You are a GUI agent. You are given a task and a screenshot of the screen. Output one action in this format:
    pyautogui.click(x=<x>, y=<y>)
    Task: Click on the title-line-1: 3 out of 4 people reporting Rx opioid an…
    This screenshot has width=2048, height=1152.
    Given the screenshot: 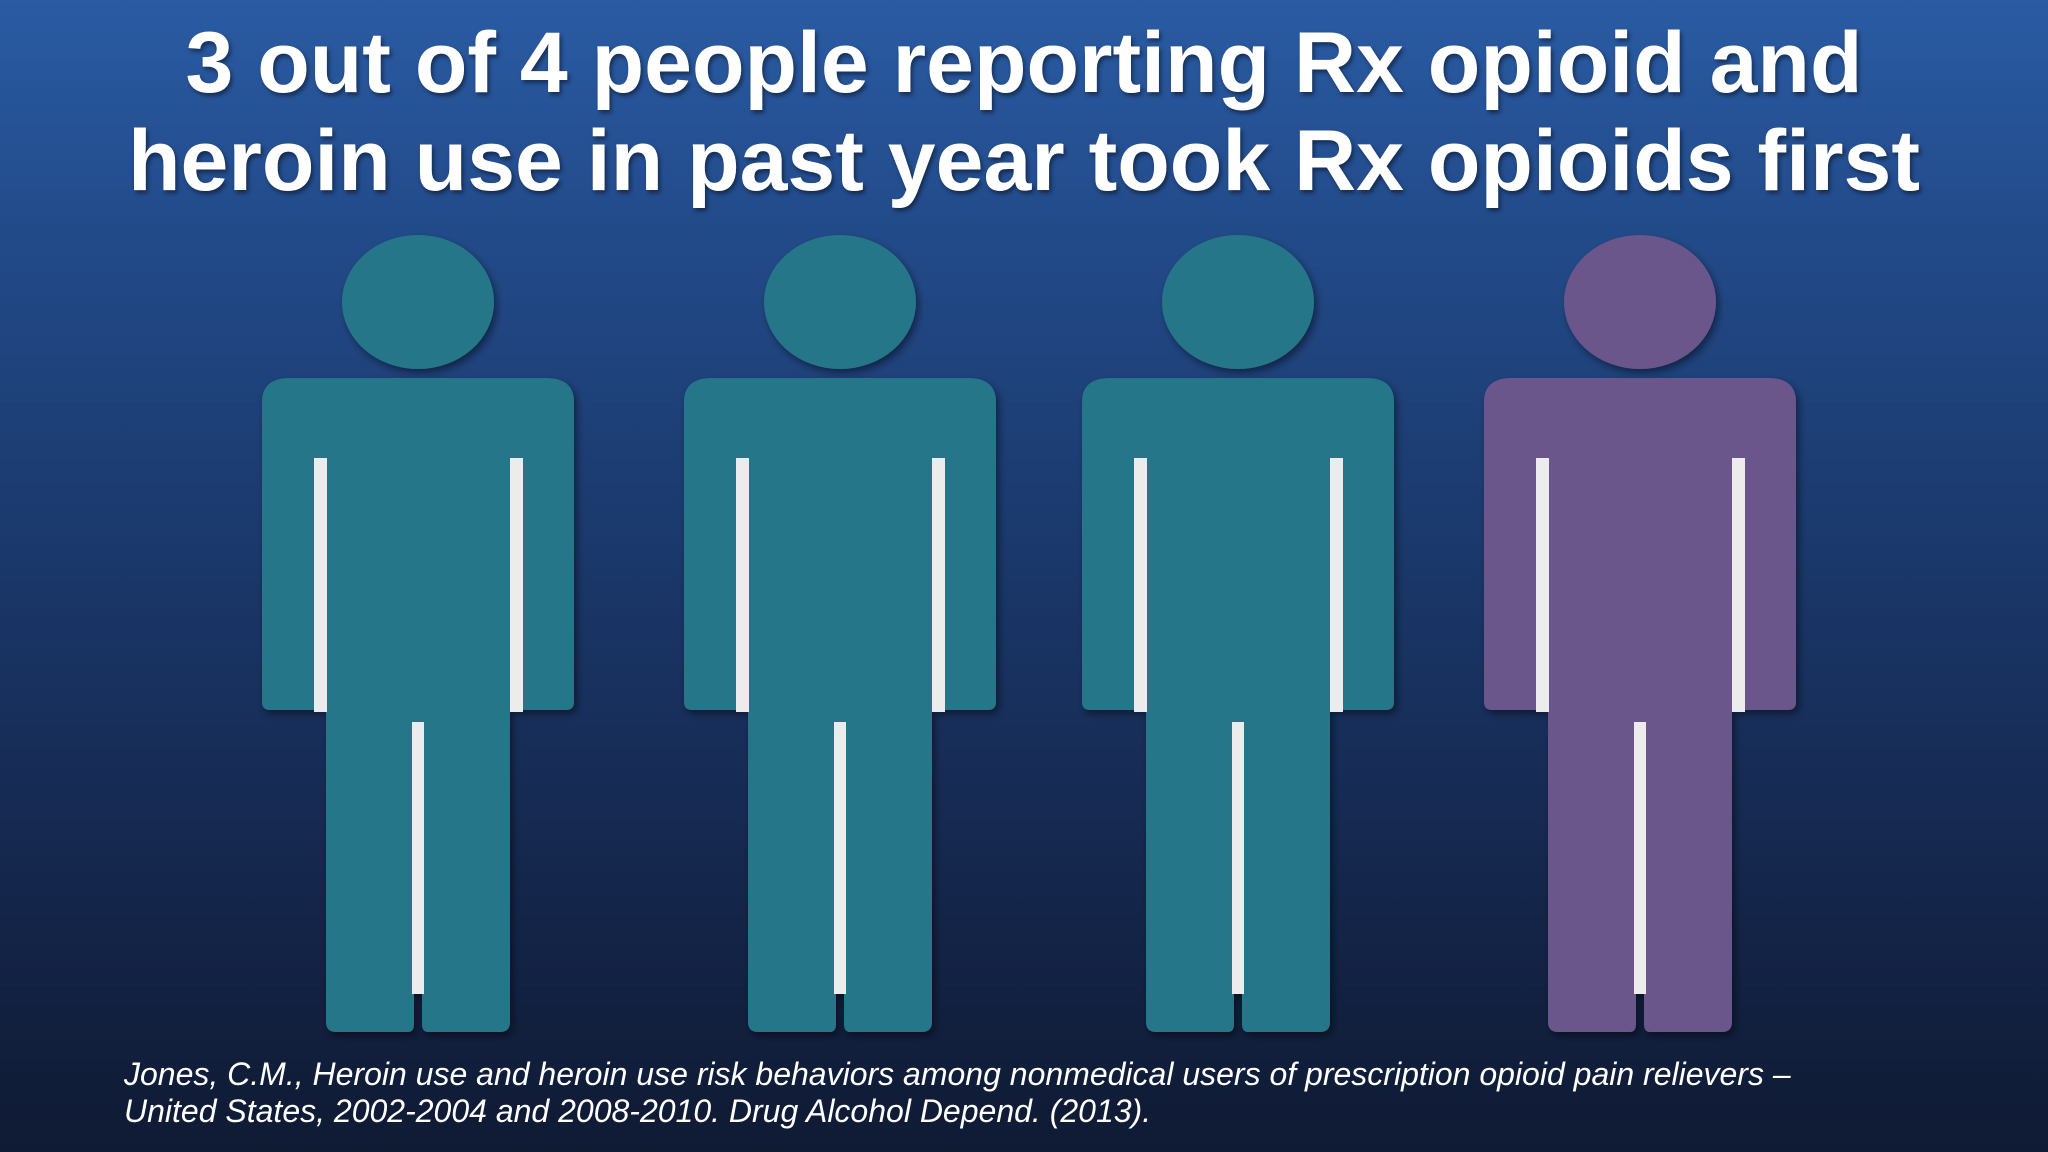 What is the action you would take?
    pyautogui.click(x=1024, y=63)
    